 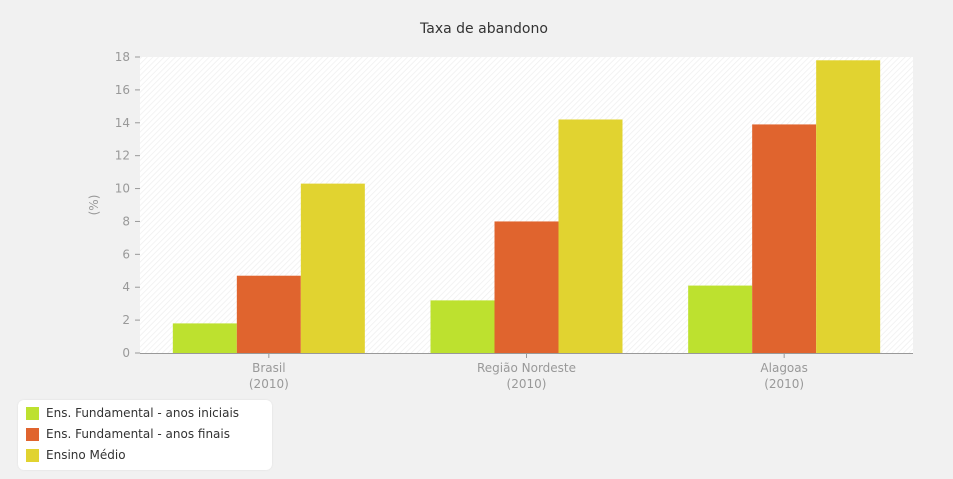 What do you see at coordinates (122, 90) in the screenshot?
I see `y-tick-label: 16` at bounding box center [122, 90].